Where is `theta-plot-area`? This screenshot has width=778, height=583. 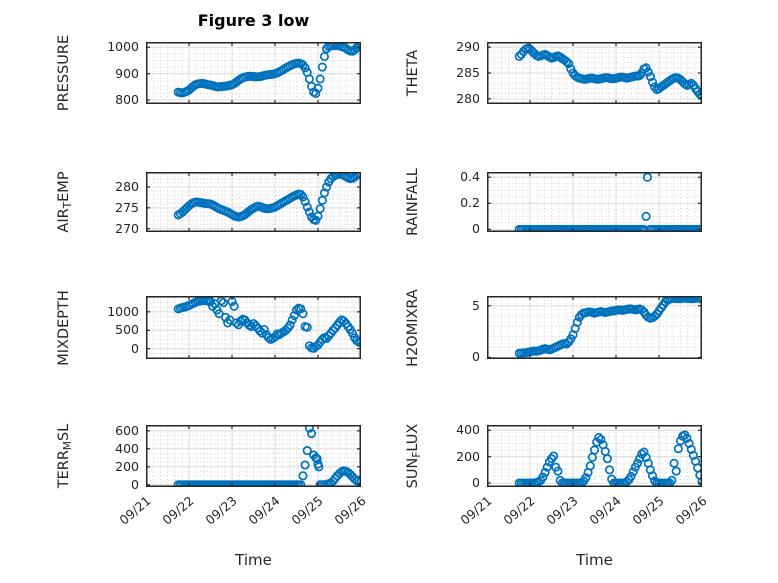 theta-plot-area is located at coordinates (594, 73).